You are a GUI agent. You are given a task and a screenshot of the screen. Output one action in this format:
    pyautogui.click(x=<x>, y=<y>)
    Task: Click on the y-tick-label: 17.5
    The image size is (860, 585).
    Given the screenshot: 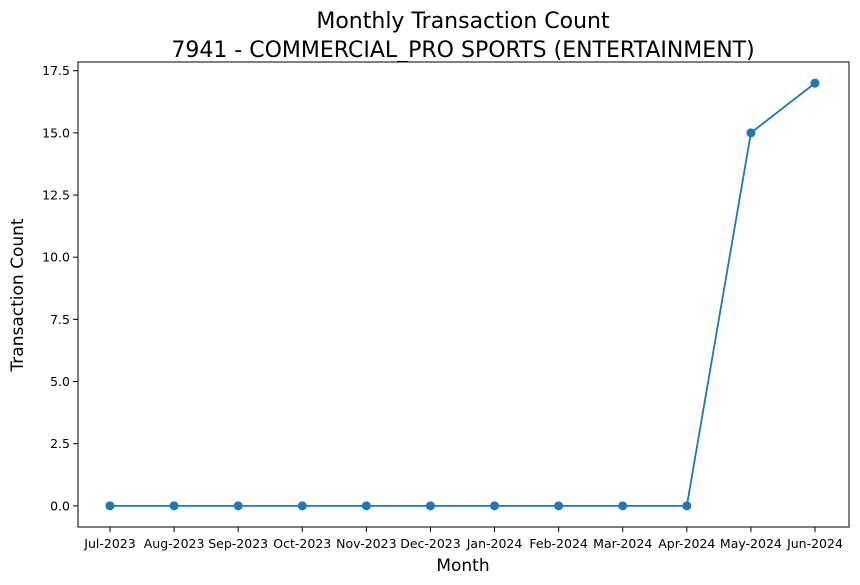 What is the action you would take?
    pyautogui.click(x=56, y=70)
    